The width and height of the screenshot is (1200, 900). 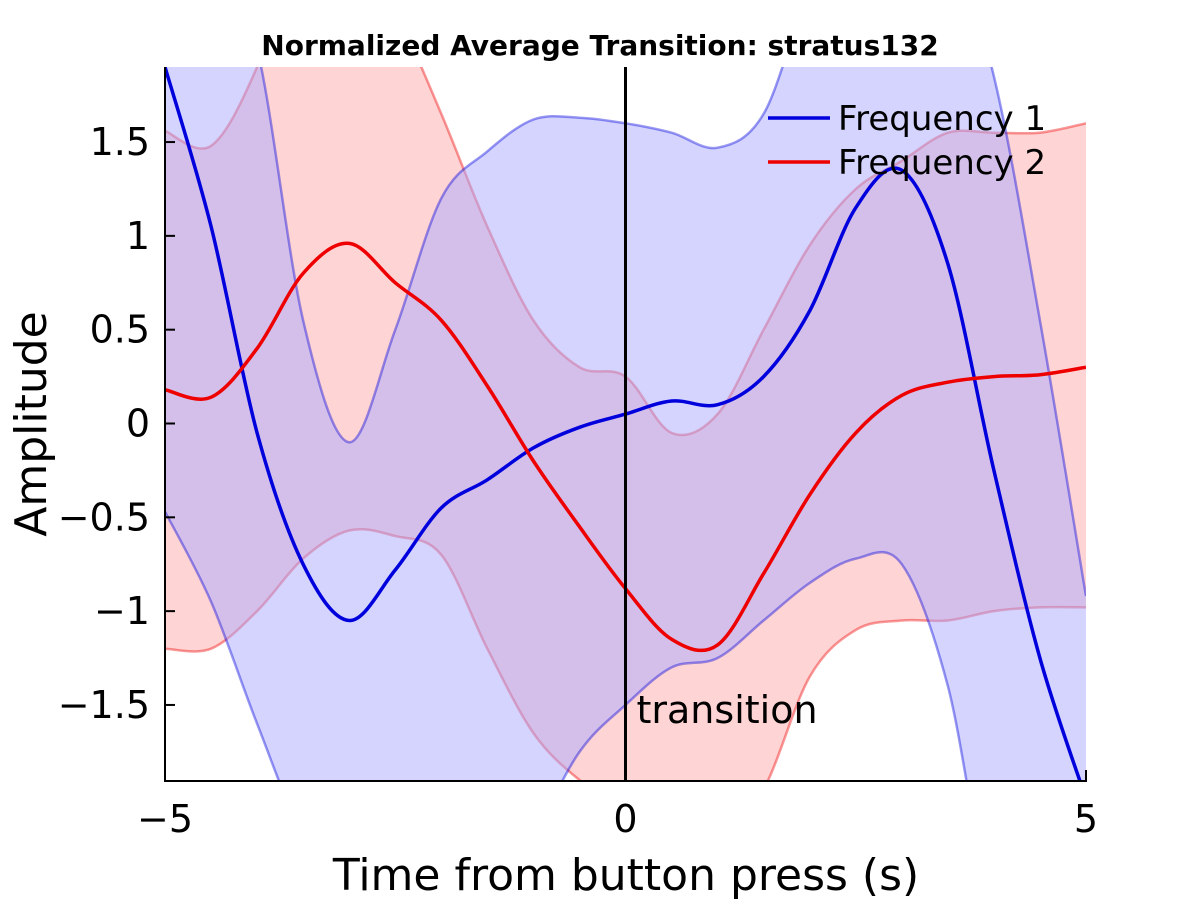 What do you see at coordinates (1086, 819) in the screenshot?
I see `x-tick-label: 5` at bounding box center [1086, 819].